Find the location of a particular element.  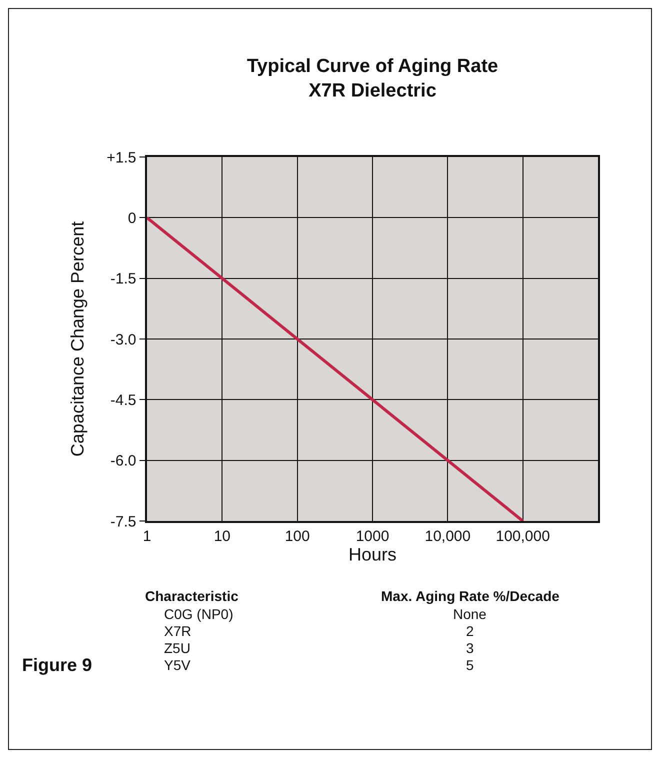

text: 2 is located at coordinates (470, 631).